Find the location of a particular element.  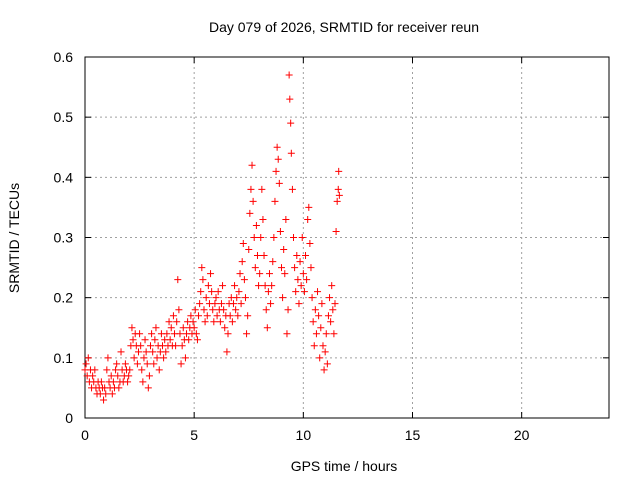

x-tick-label: 20 is located at coordinates (522, 435).